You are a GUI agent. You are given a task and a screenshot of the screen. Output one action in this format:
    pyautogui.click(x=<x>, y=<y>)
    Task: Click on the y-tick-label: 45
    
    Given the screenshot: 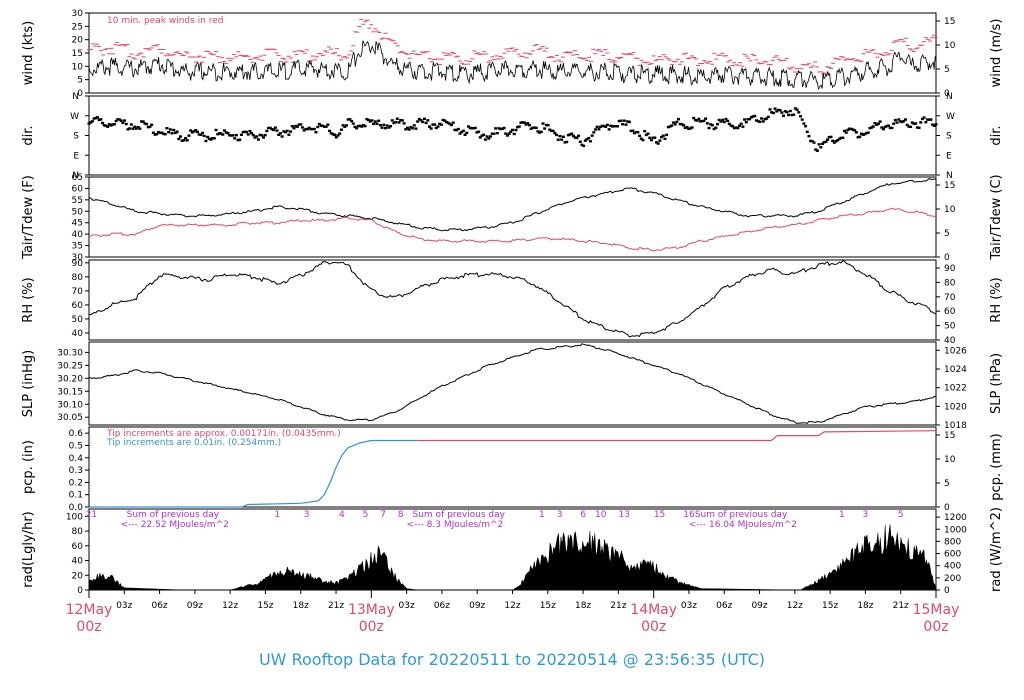 What is the action you would take?
    pyautogui.click(x=77, y=224)
    